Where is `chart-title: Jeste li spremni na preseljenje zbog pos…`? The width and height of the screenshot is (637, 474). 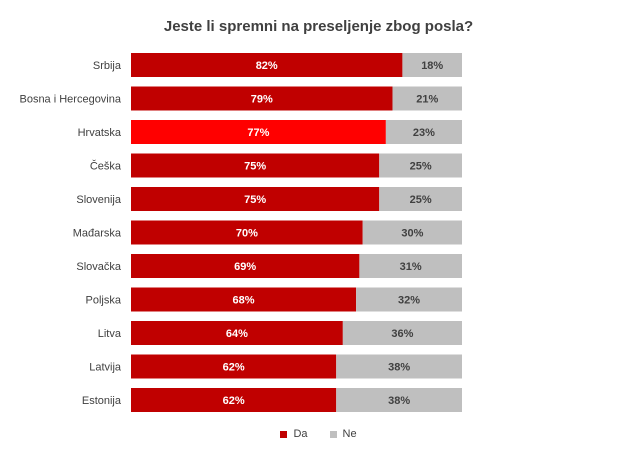 chart-title: Jeste li spremni na preseljenje zbog pos… is located at coordinates (318, 26).